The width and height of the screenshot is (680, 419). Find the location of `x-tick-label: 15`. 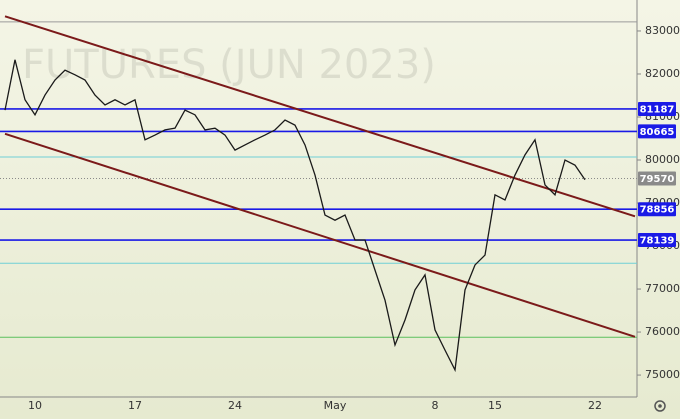

x-tick-label: 15 is located at coordinates (495, 405).